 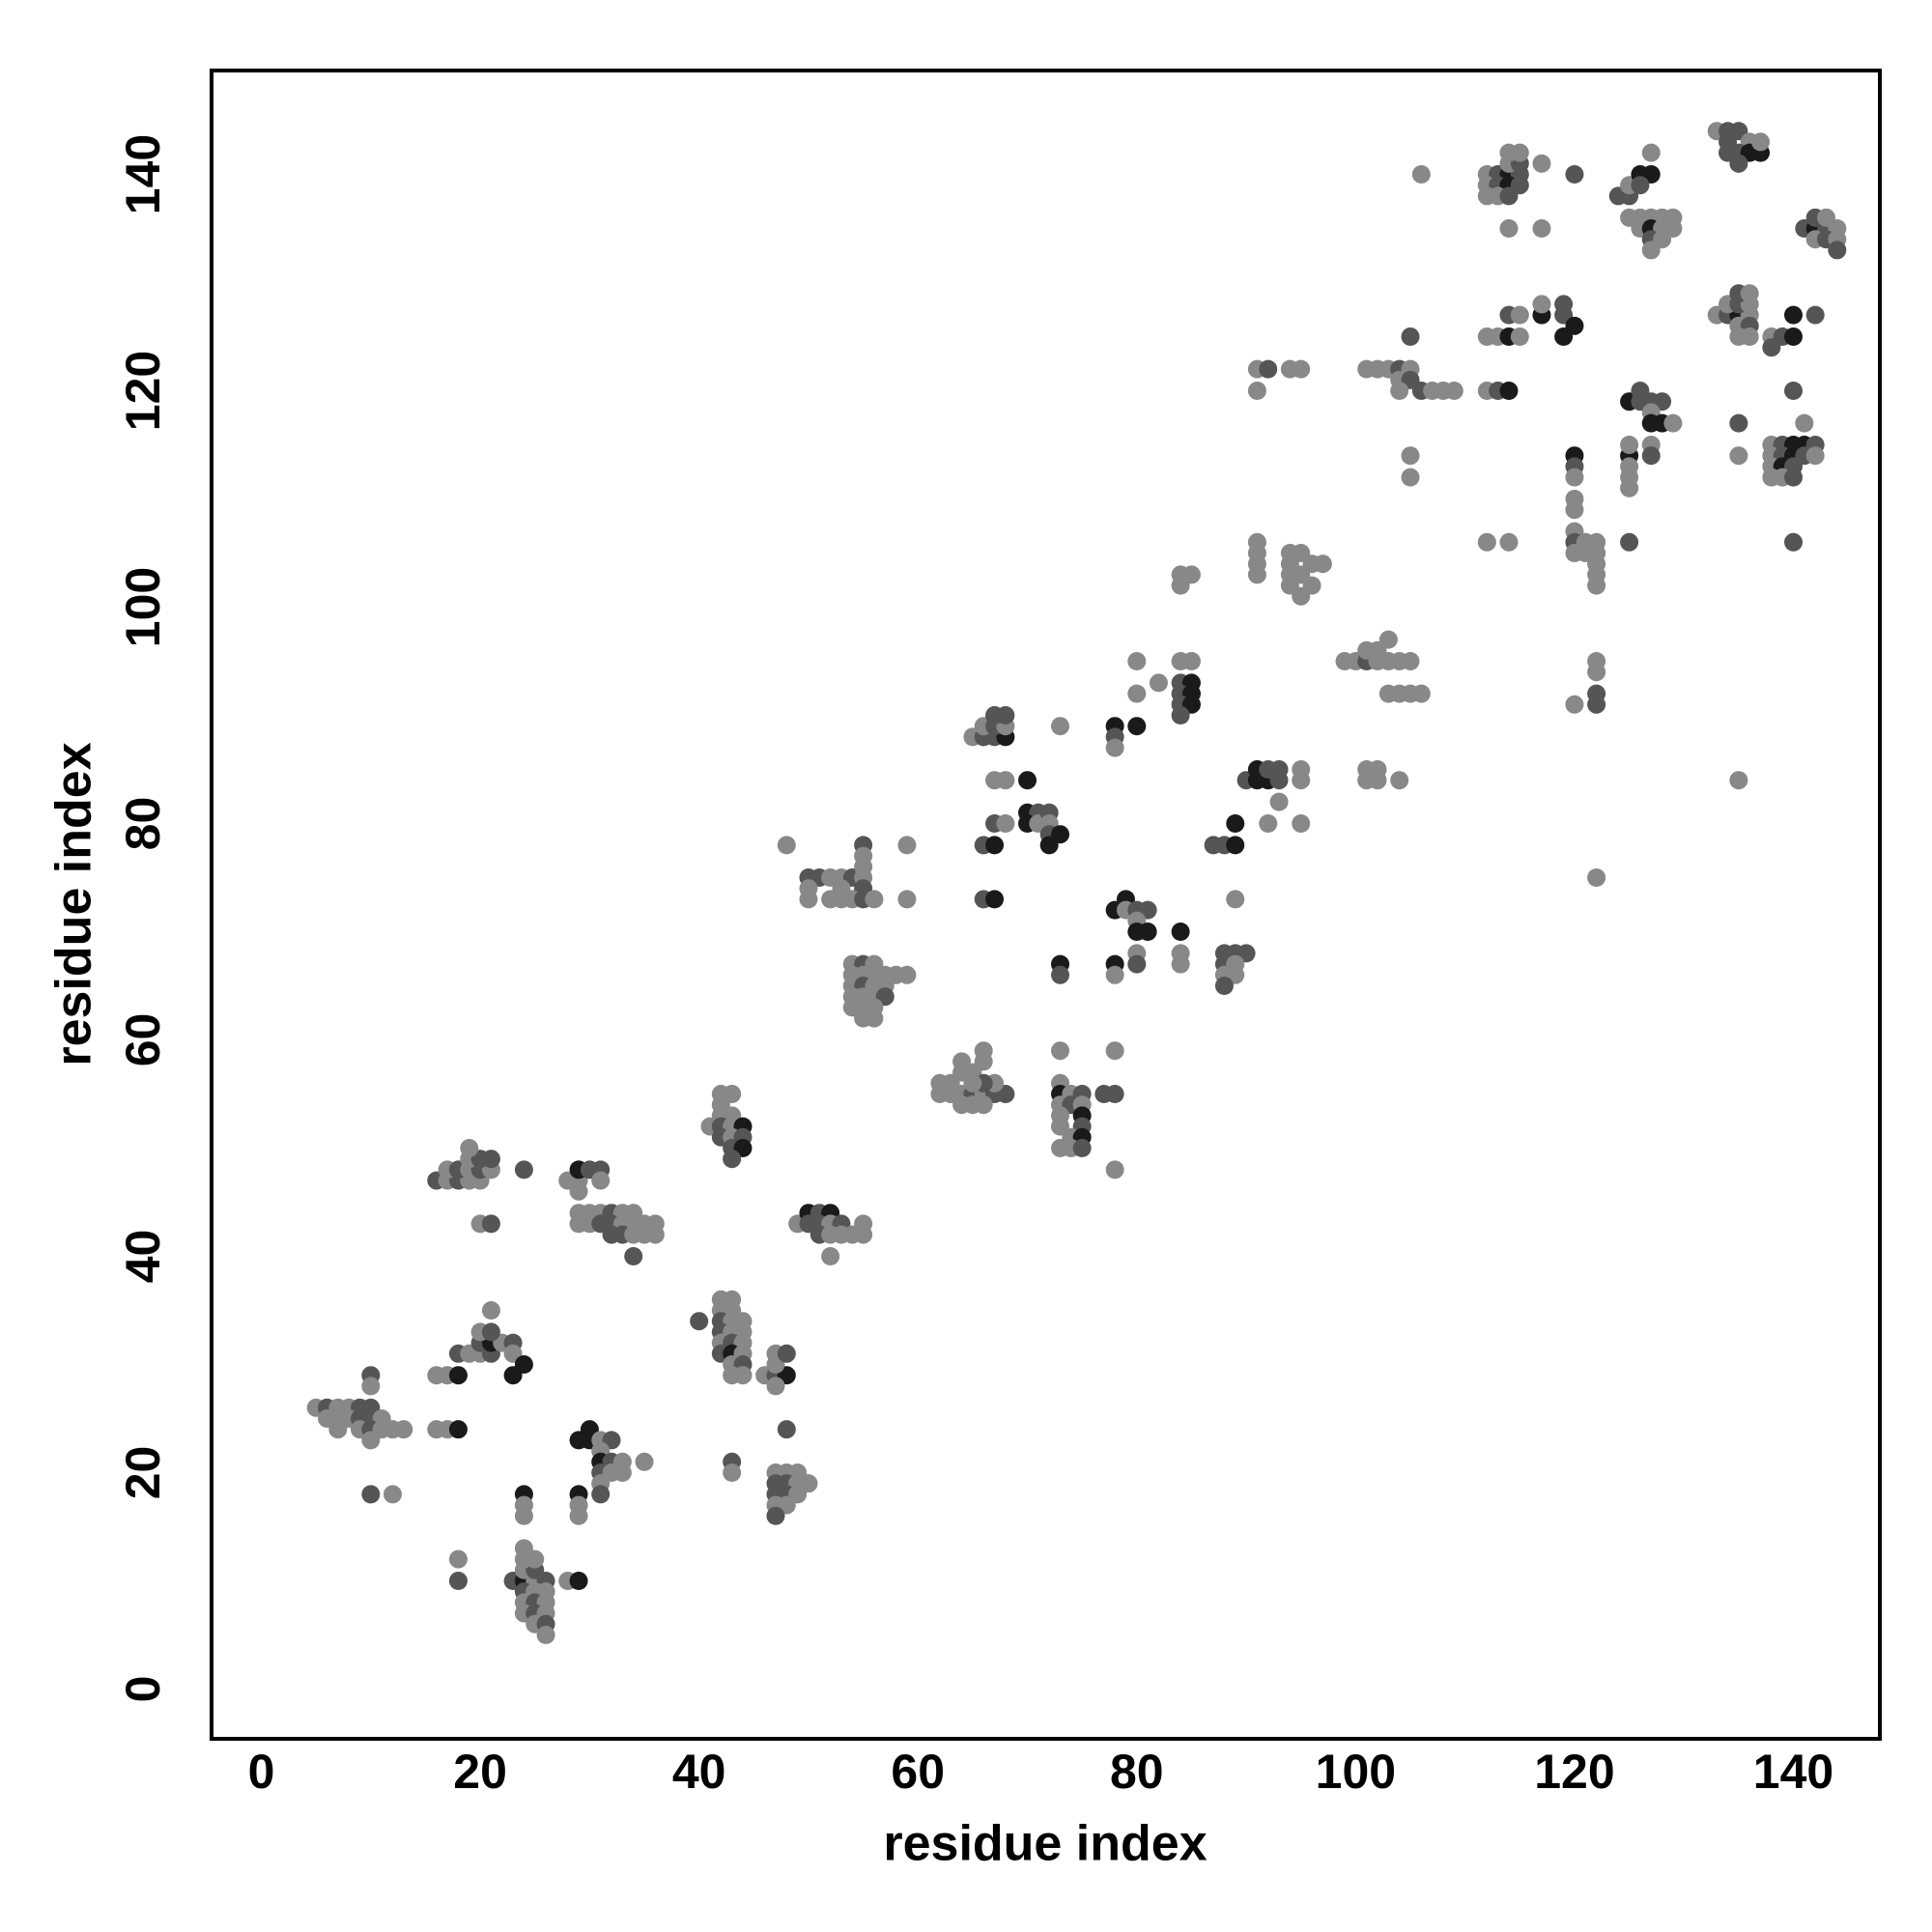 What do you see at coordinates (143, 824) in the screenshot?
I see `y-tick-label: 80` at bounding box center [143, 824].